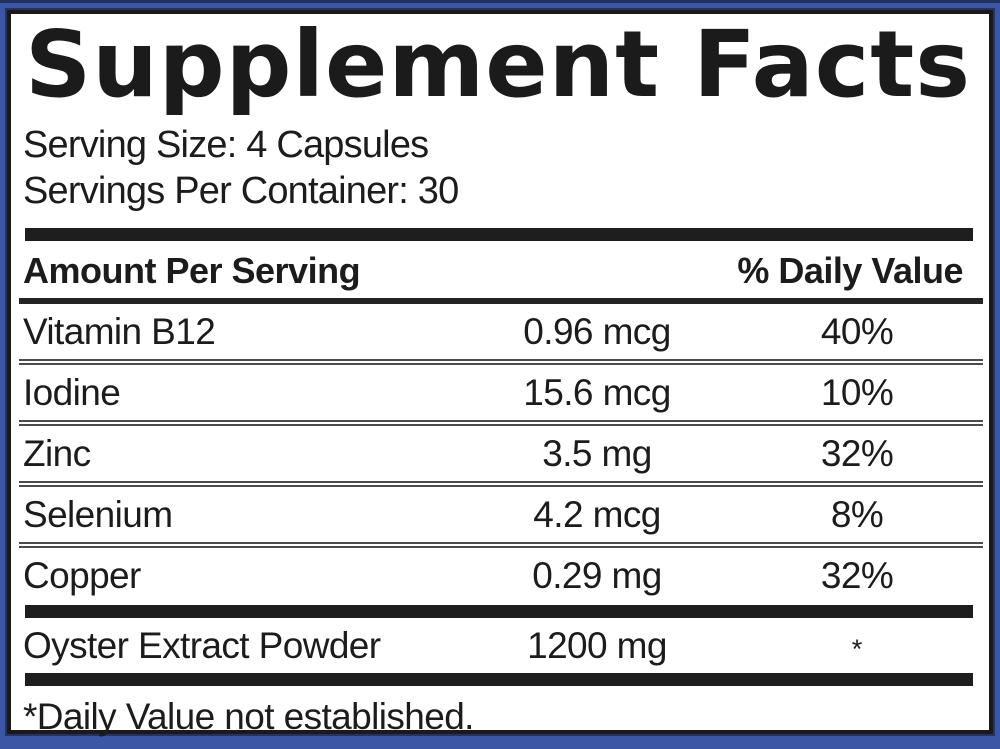  What do you see at coordinates (857, 648) in the screenshot?
I see `nutrient-daily-value-asterisk: *` at bounding box center [857, 648].